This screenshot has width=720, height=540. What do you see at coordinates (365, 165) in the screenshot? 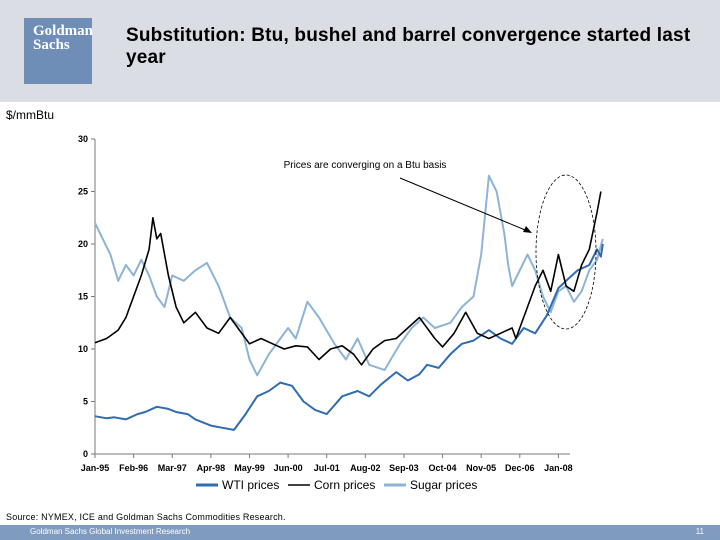
I see `annotation-text: Prices are converging on a Btu basis` at bounding box center [365, 165].